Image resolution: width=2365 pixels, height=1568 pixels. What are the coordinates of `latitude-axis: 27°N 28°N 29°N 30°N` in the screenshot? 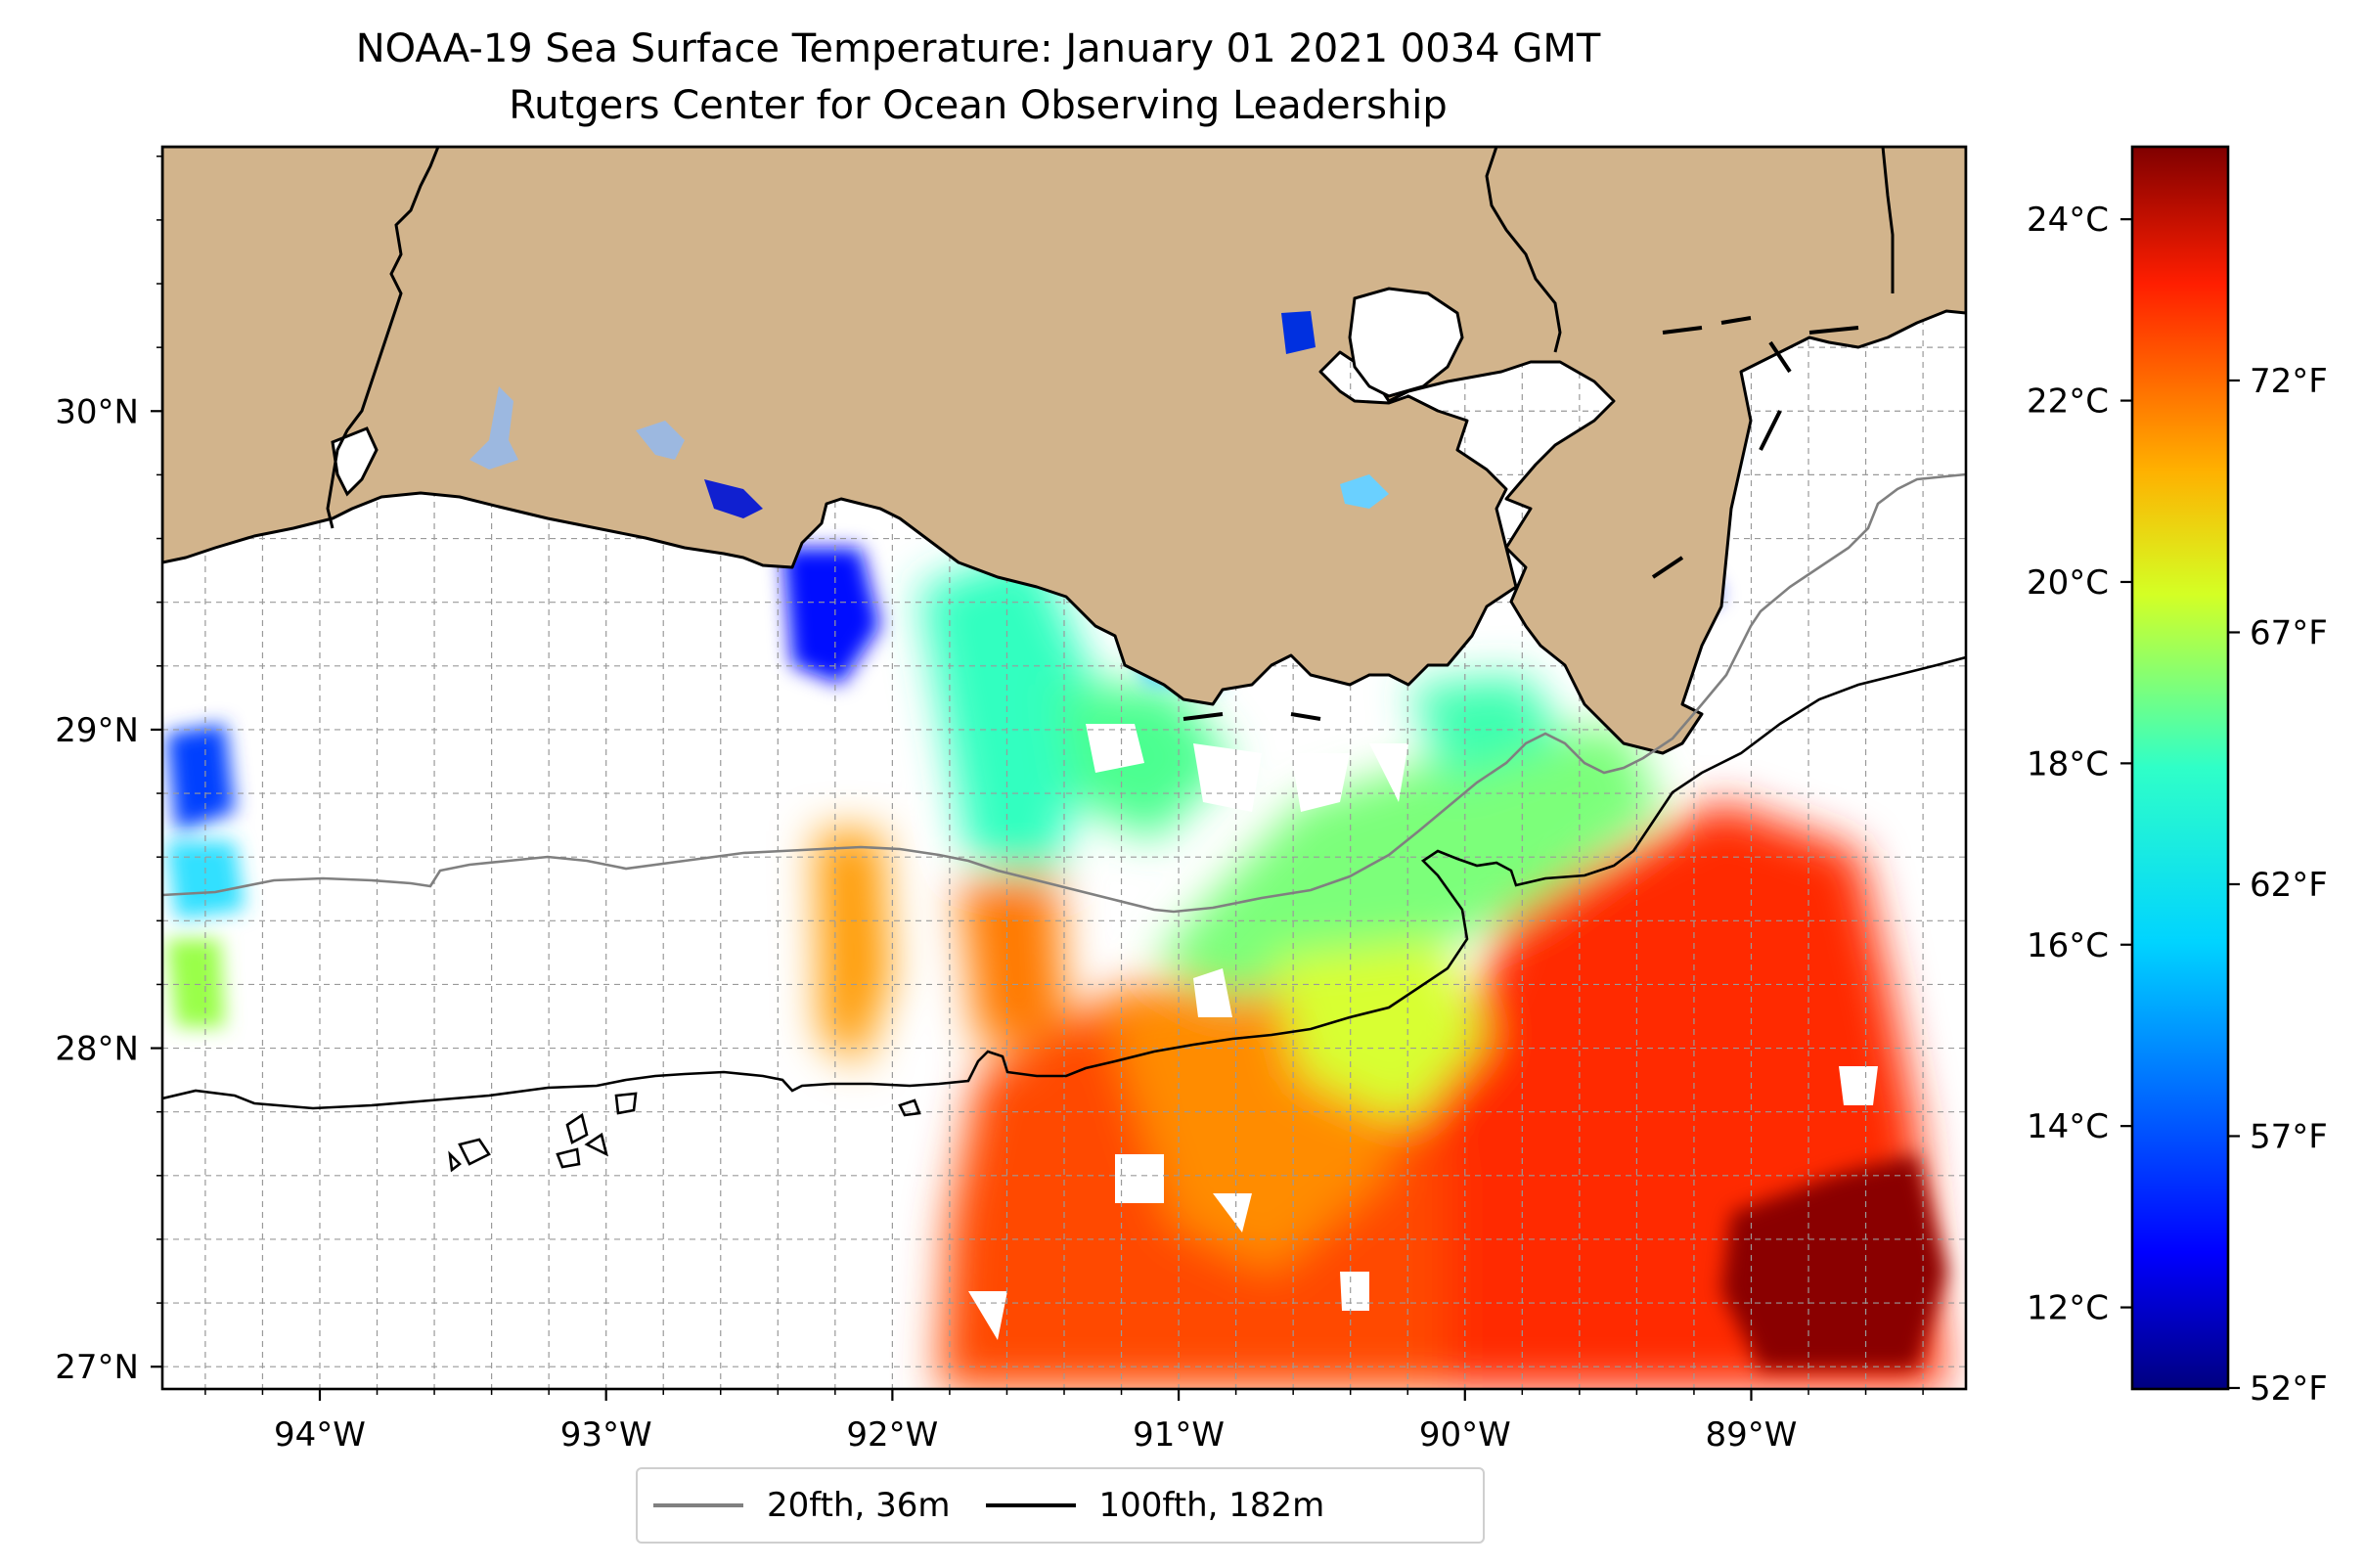 It's located at (108, 771).